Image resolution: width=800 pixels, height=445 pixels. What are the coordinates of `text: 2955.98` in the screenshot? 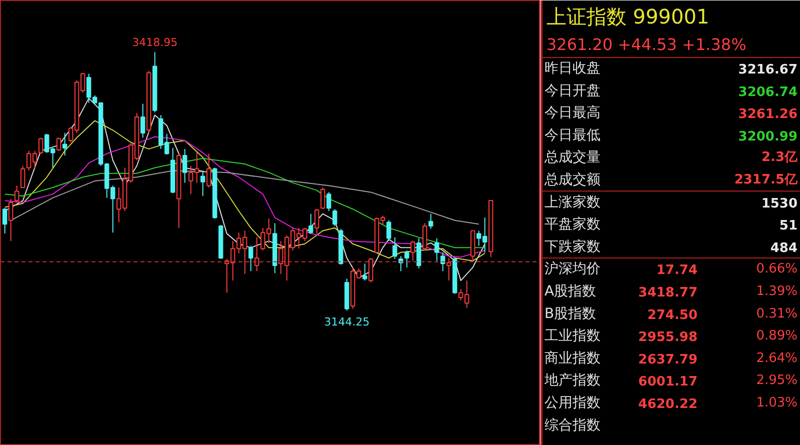 It's located at (668, 338).